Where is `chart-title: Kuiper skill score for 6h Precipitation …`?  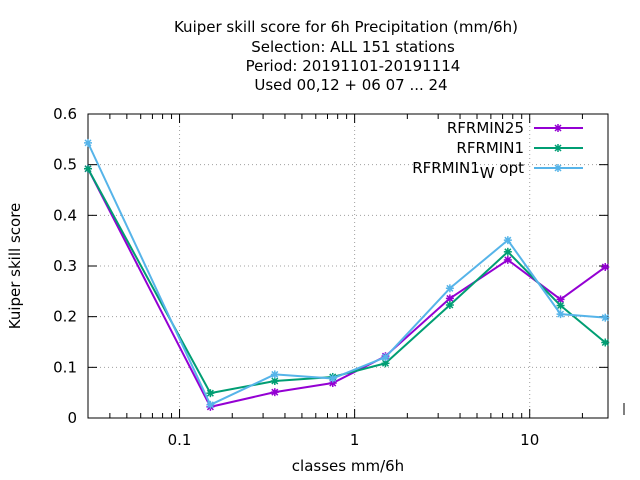 chart-title: Kuiper skill score for 6h Precipitation … is located at coordinates (346, 56).